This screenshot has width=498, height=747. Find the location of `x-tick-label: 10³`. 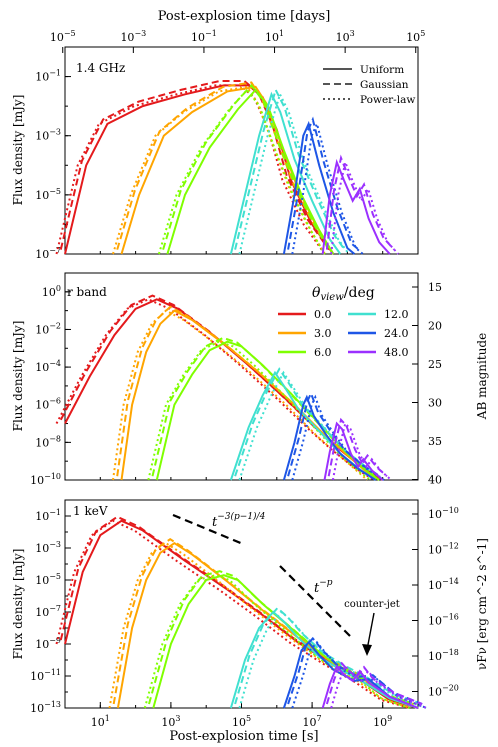

x-tick-label: 10³ is located at coordinates (170, 721).